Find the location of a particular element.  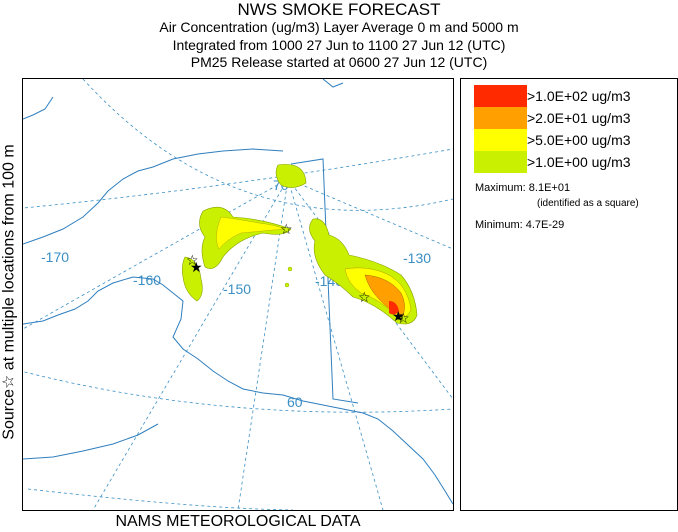

meteorological-data-label: NAMS METEOROLOGICAL DATA is located at coordinates (238, 521).